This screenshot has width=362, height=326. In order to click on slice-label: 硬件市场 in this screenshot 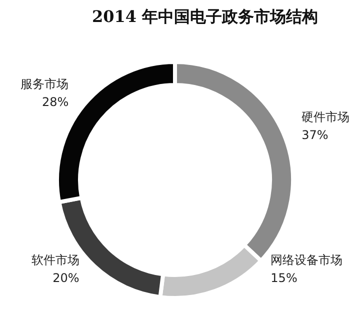, I will do `click(326, 117)`.